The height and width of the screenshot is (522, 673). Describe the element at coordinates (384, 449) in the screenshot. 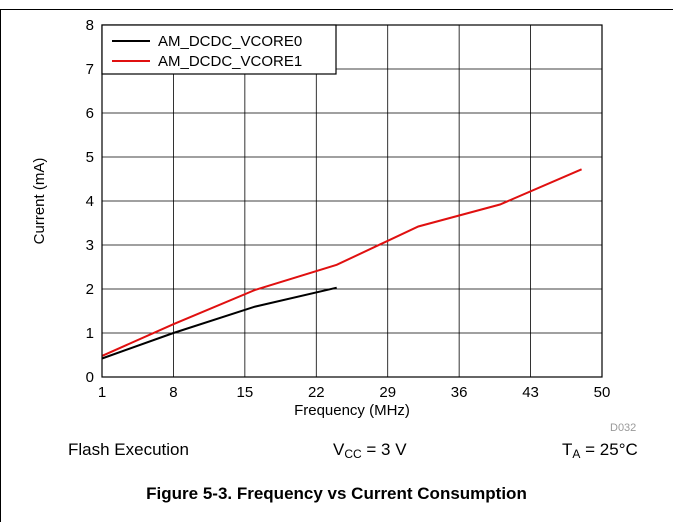

I see `vcc-value: = 3 V` at that location.